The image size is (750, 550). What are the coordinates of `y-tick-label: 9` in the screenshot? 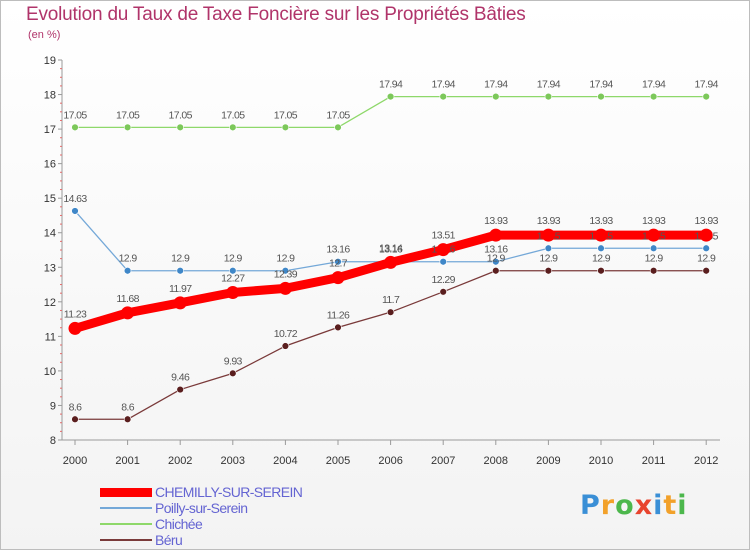 It's located at (53, 406).